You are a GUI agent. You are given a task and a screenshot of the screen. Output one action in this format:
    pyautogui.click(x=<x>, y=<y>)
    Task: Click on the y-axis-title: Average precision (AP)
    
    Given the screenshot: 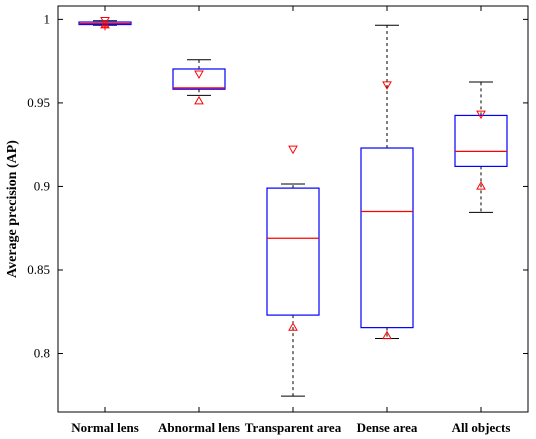 What is the action you would take?
    pyautogui.click(x=12, y=209)
    